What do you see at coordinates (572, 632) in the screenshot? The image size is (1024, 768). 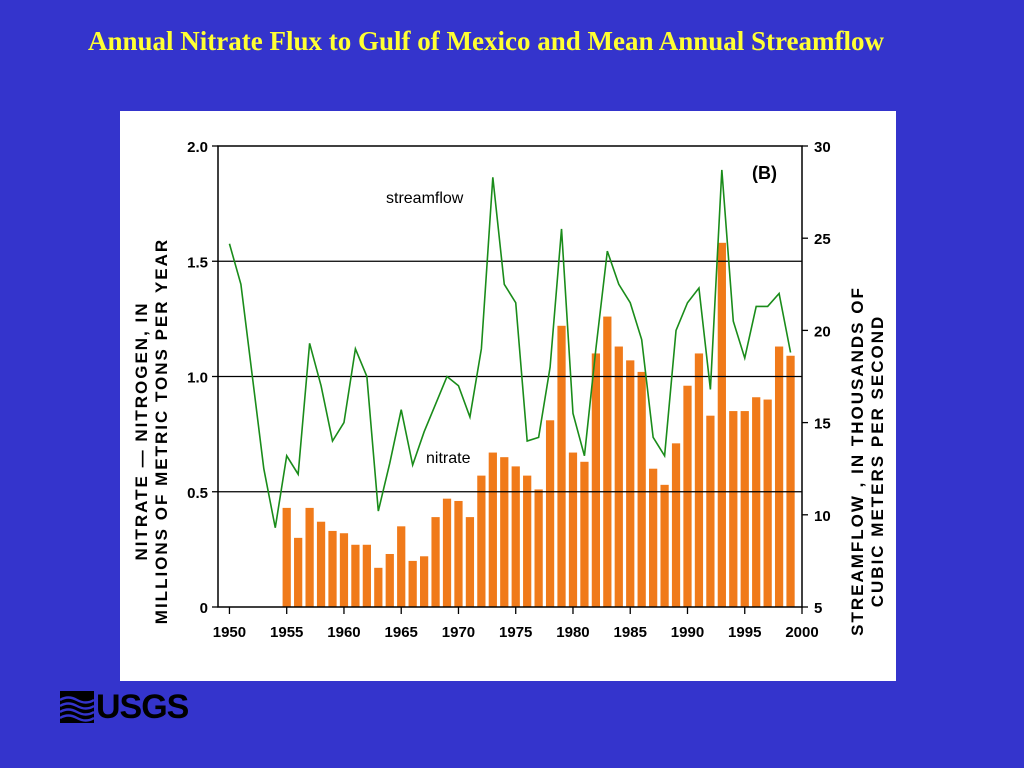 I see `x-tick-label: 1980` at bounding box center [572, 632].